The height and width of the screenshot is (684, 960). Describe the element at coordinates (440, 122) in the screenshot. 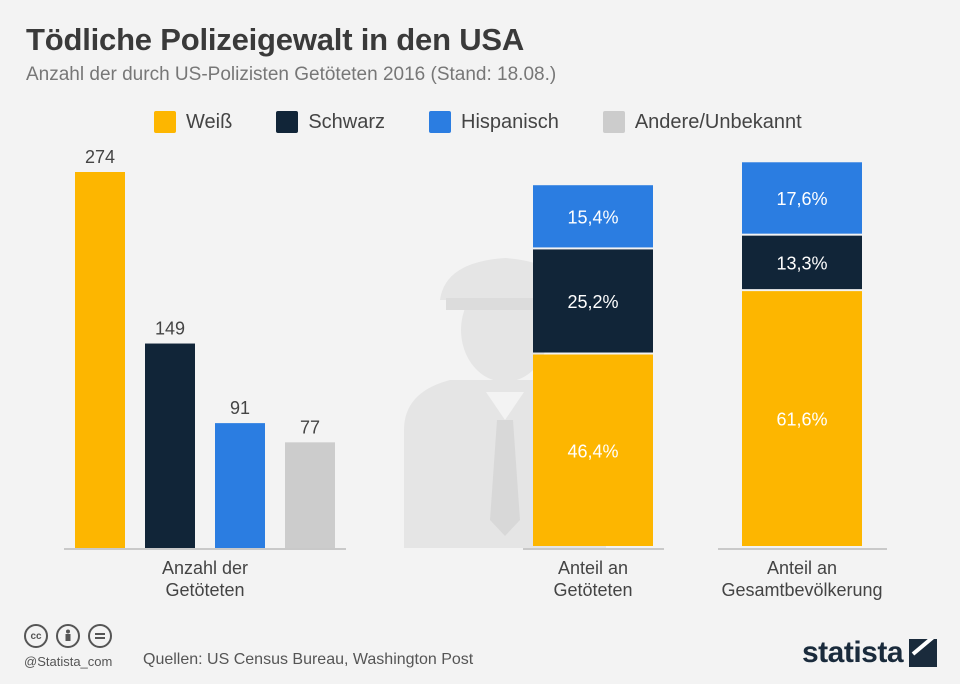

I see `legend-swatch-hispanic` at that location.